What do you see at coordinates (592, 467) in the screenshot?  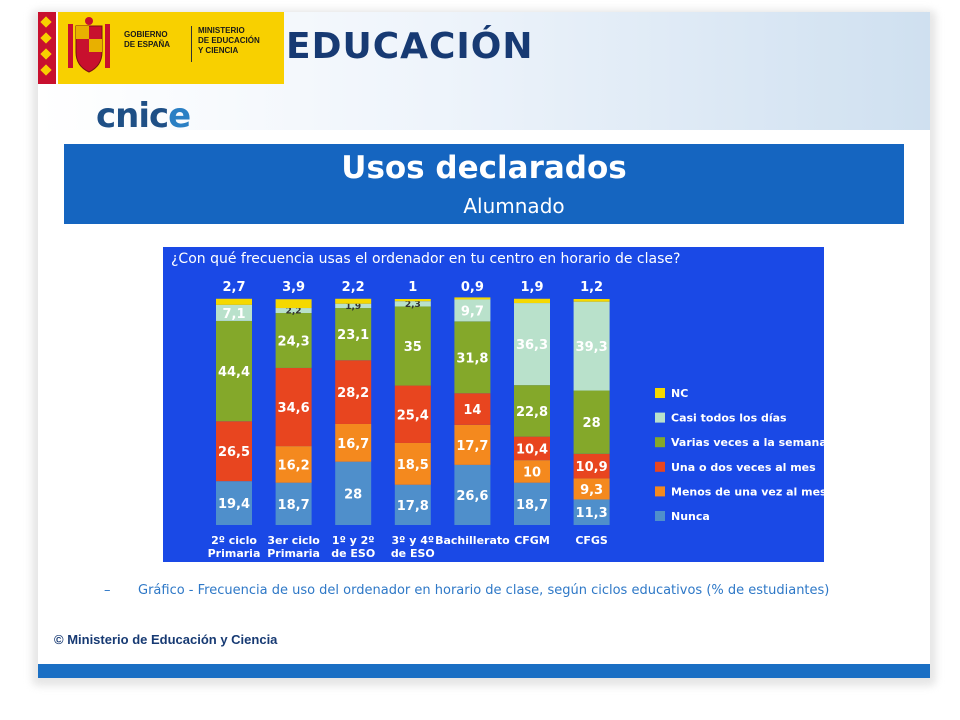 I see `data-label: 10,9` at bounding box center [592, 467].